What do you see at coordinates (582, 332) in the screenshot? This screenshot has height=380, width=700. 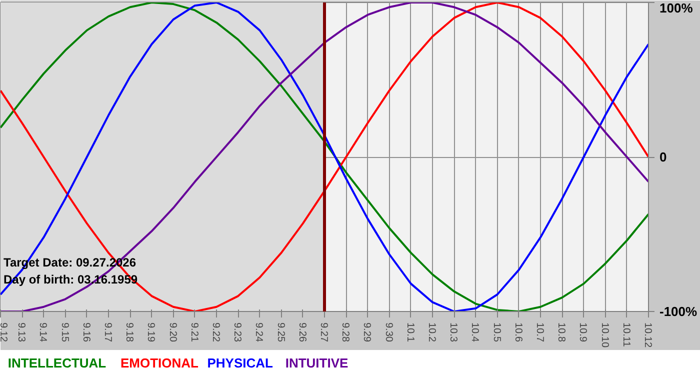 I see `x-tick-label: 10.9` at bounding box center [582, 332].